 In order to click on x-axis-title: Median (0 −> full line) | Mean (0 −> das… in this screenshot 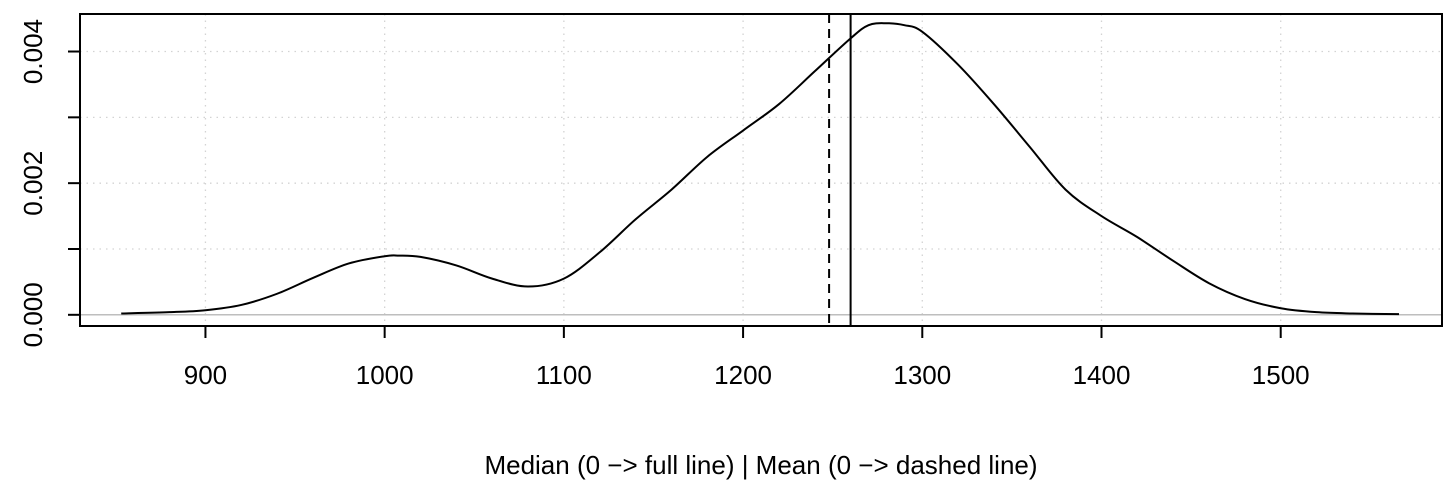, I will do `click(760, 465)`.